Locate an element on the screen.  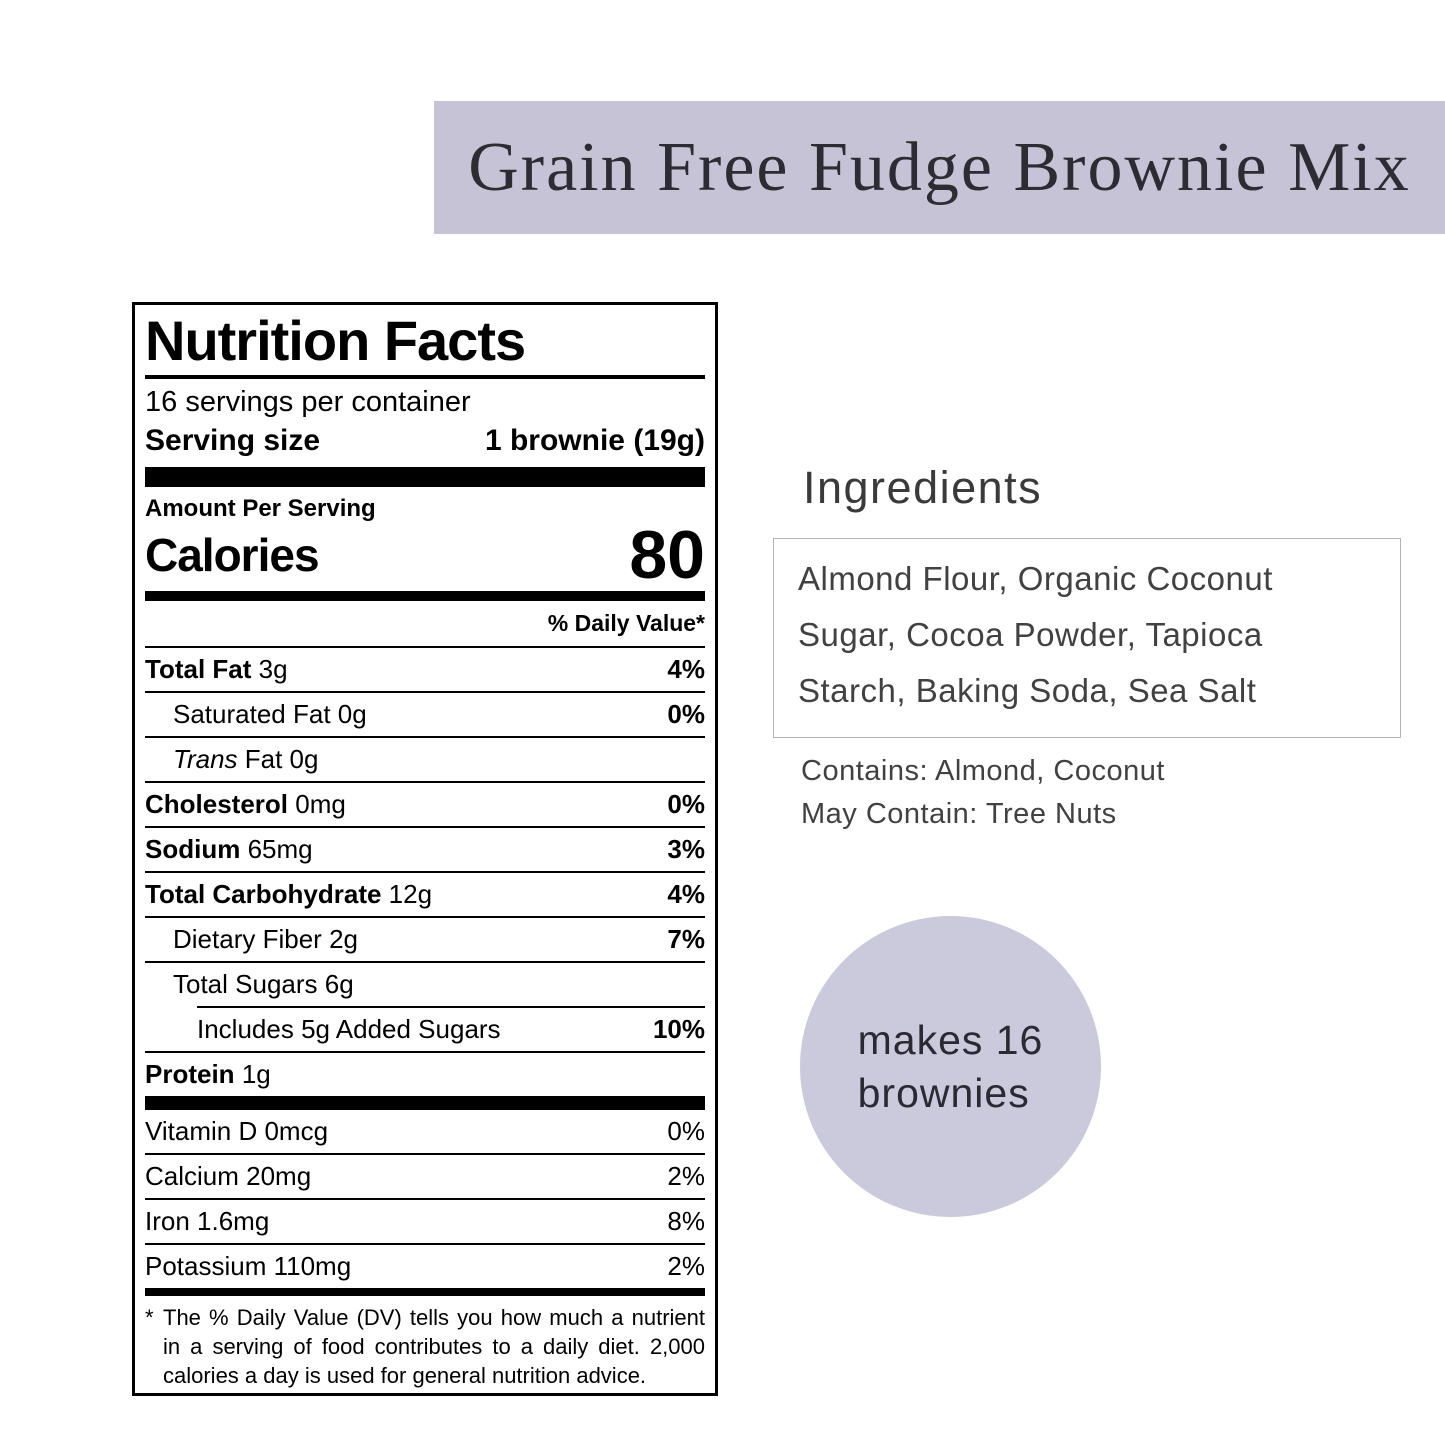
nutrient-name-bold: Total Fat is located at coordinates (198, 669).